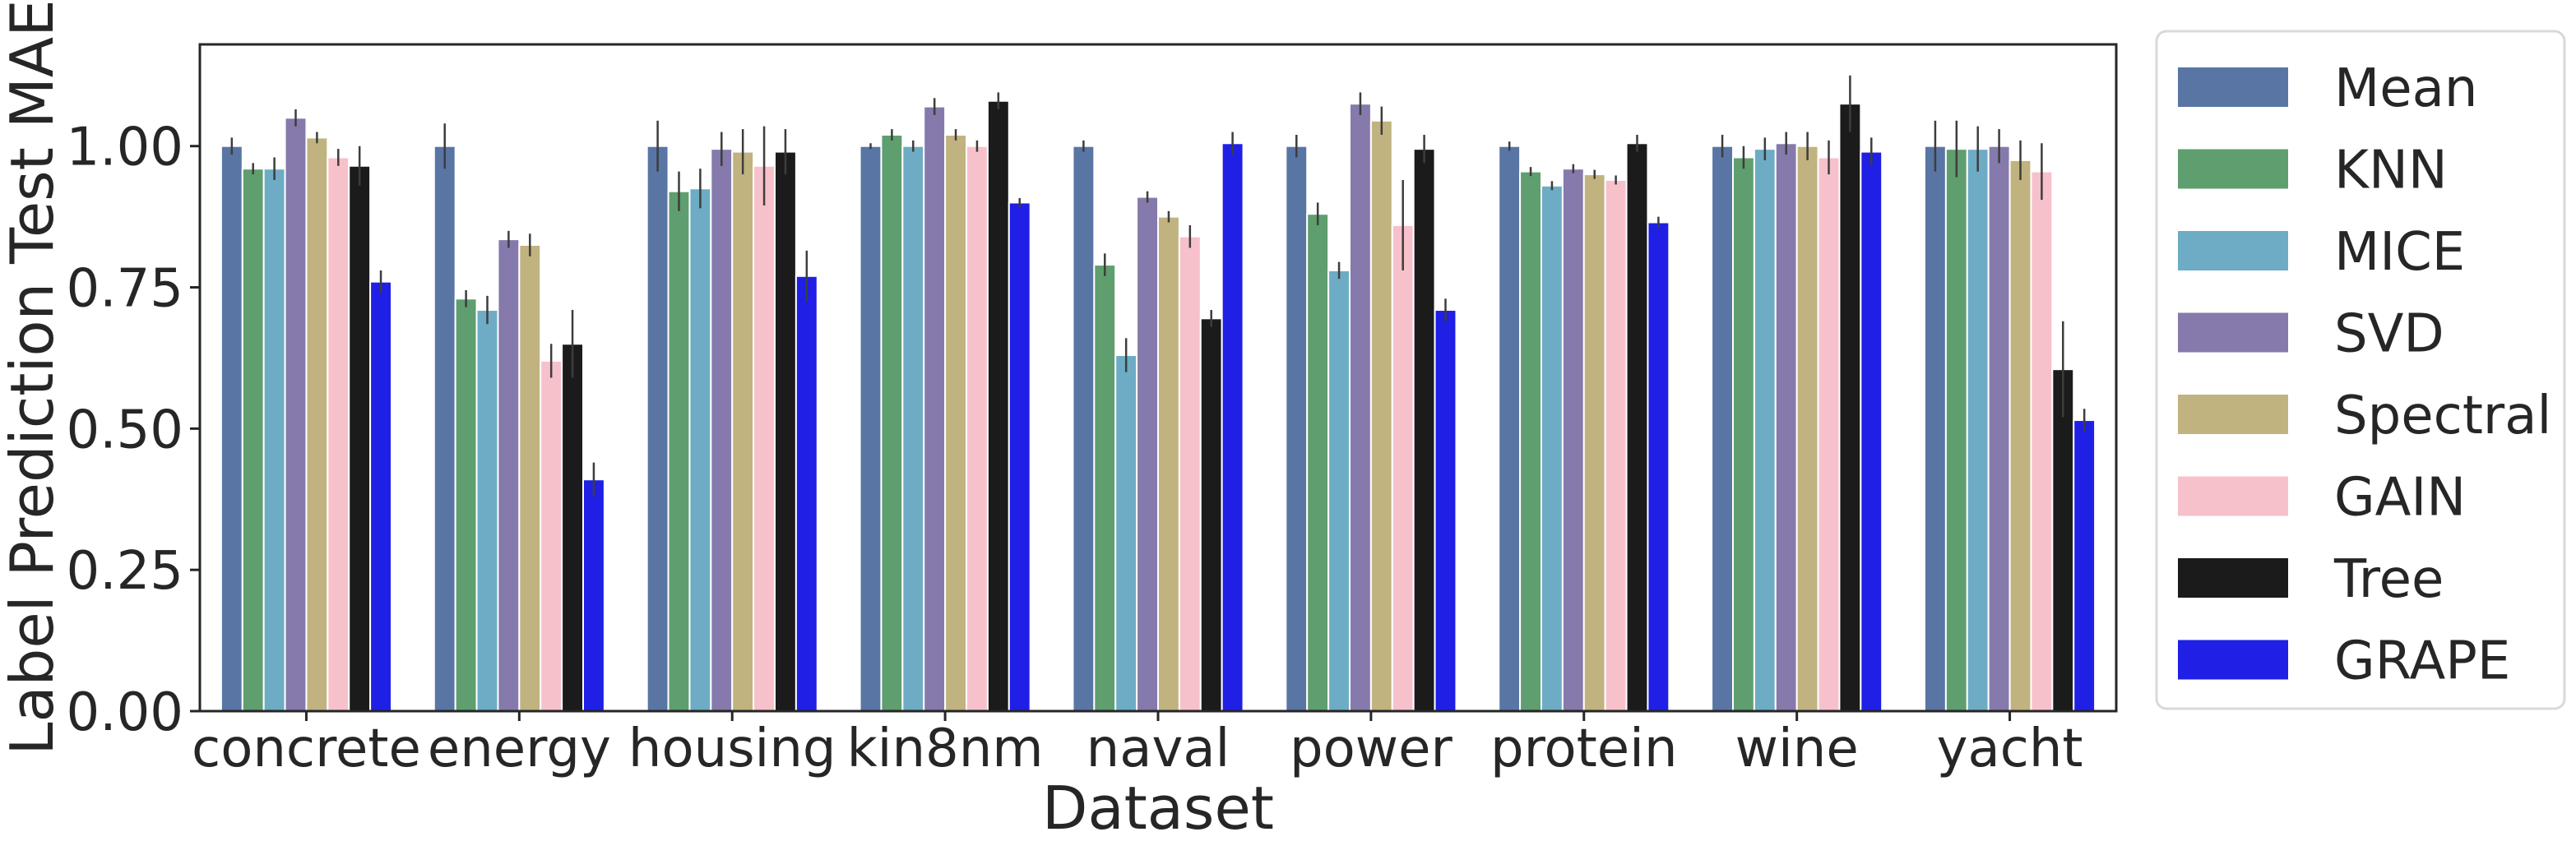  What do you see at coordinates (1573, 440) in the screenshot?
I see `bar-svd-protein` at bounding box center [1573, 440].